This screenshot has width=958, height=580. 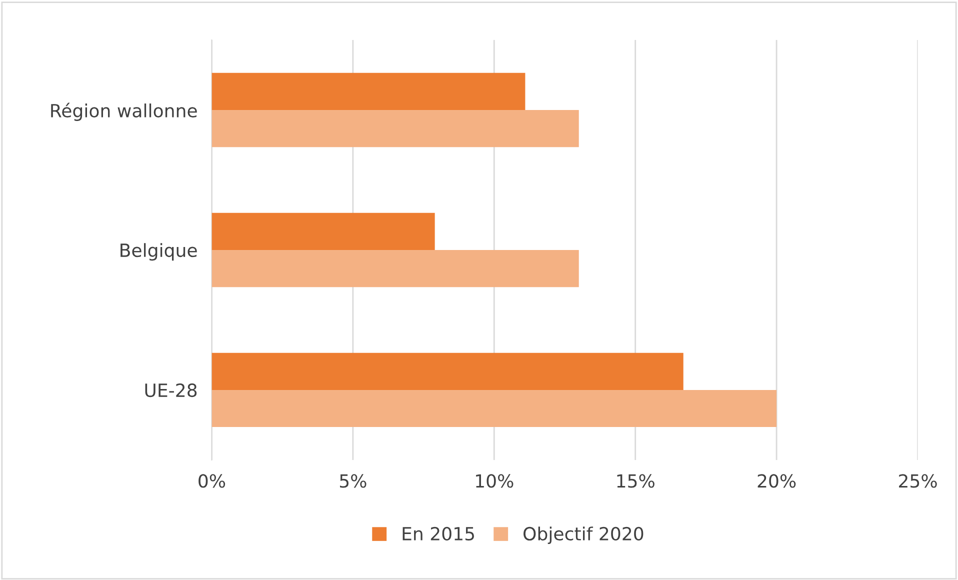 I want to click on y-tick-label: Belgique, so click(x=158, y=252).